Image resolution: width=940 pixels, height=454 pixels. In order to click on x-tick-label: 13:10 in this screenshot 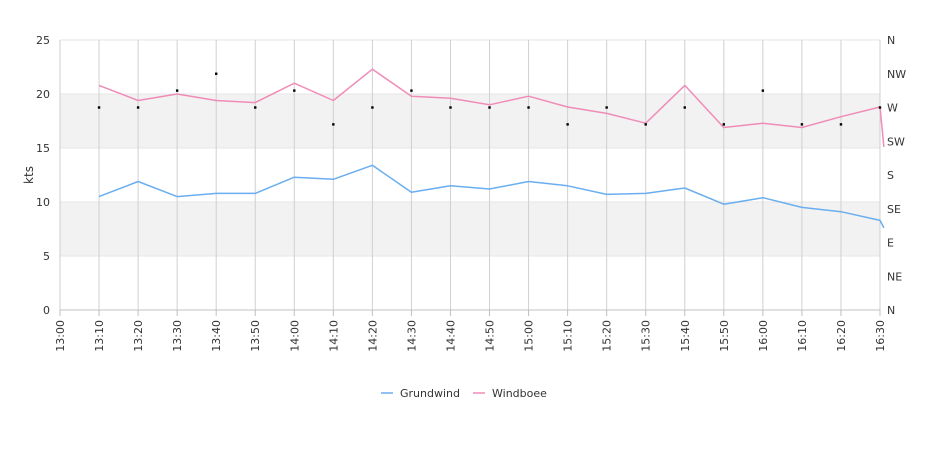, I will do `click(99, 336)`.